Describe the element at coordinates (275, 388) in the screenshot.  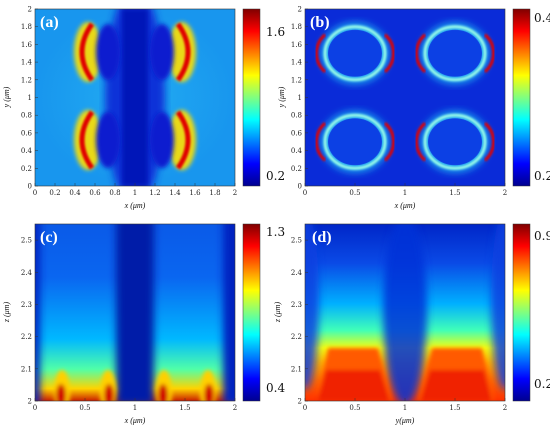
I see `colorbar-c-min: 0.4` at that location.